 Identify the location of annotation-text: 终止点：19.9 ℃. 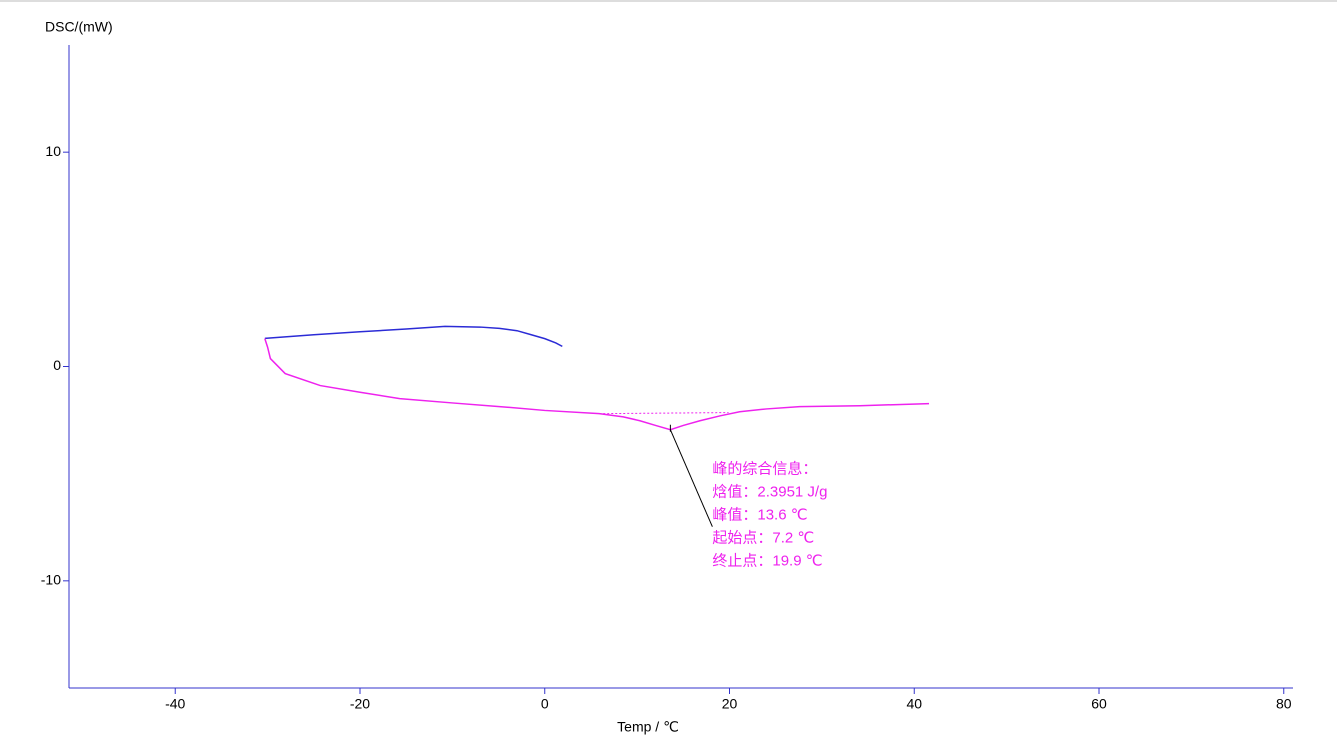
(767, 561).